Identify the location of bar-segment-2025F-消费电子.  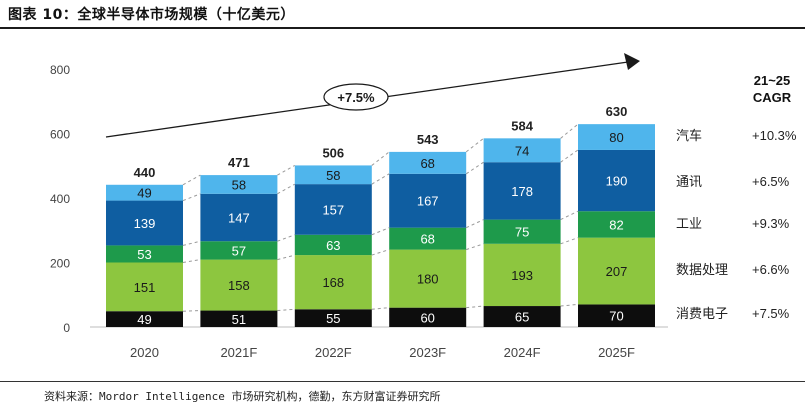
(616, 315).